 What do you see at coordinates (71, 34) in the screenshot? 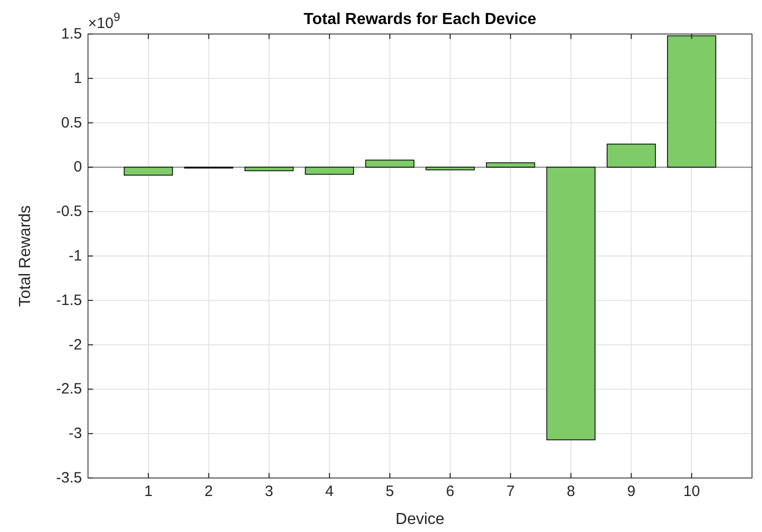
I see `y-tick-label: 1.5` at bounding box center [71, 34].